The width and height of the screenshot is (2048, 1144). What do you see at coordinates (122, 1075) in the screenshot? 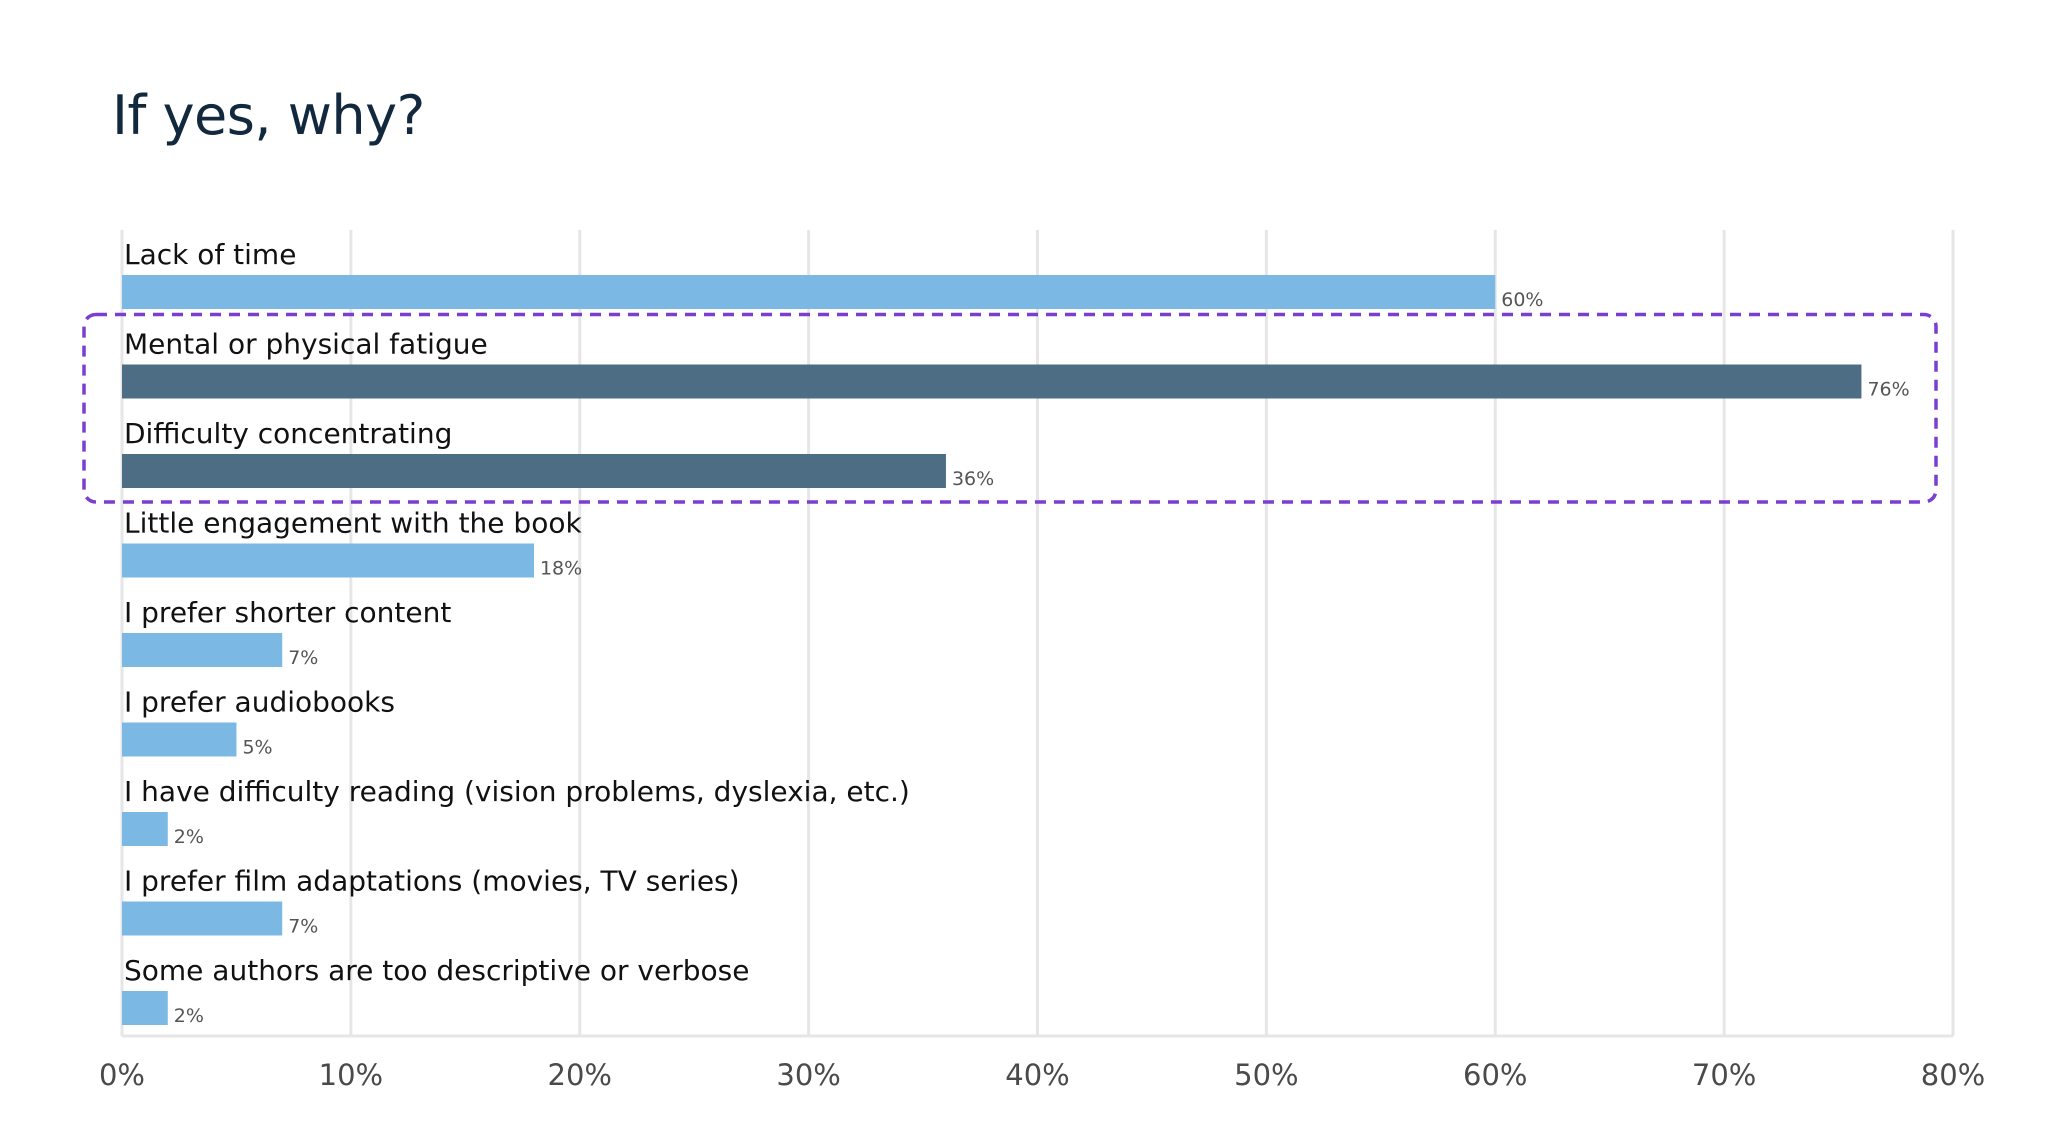
I see `x-tick-label: 0%` at bounding box center [122, 1075].